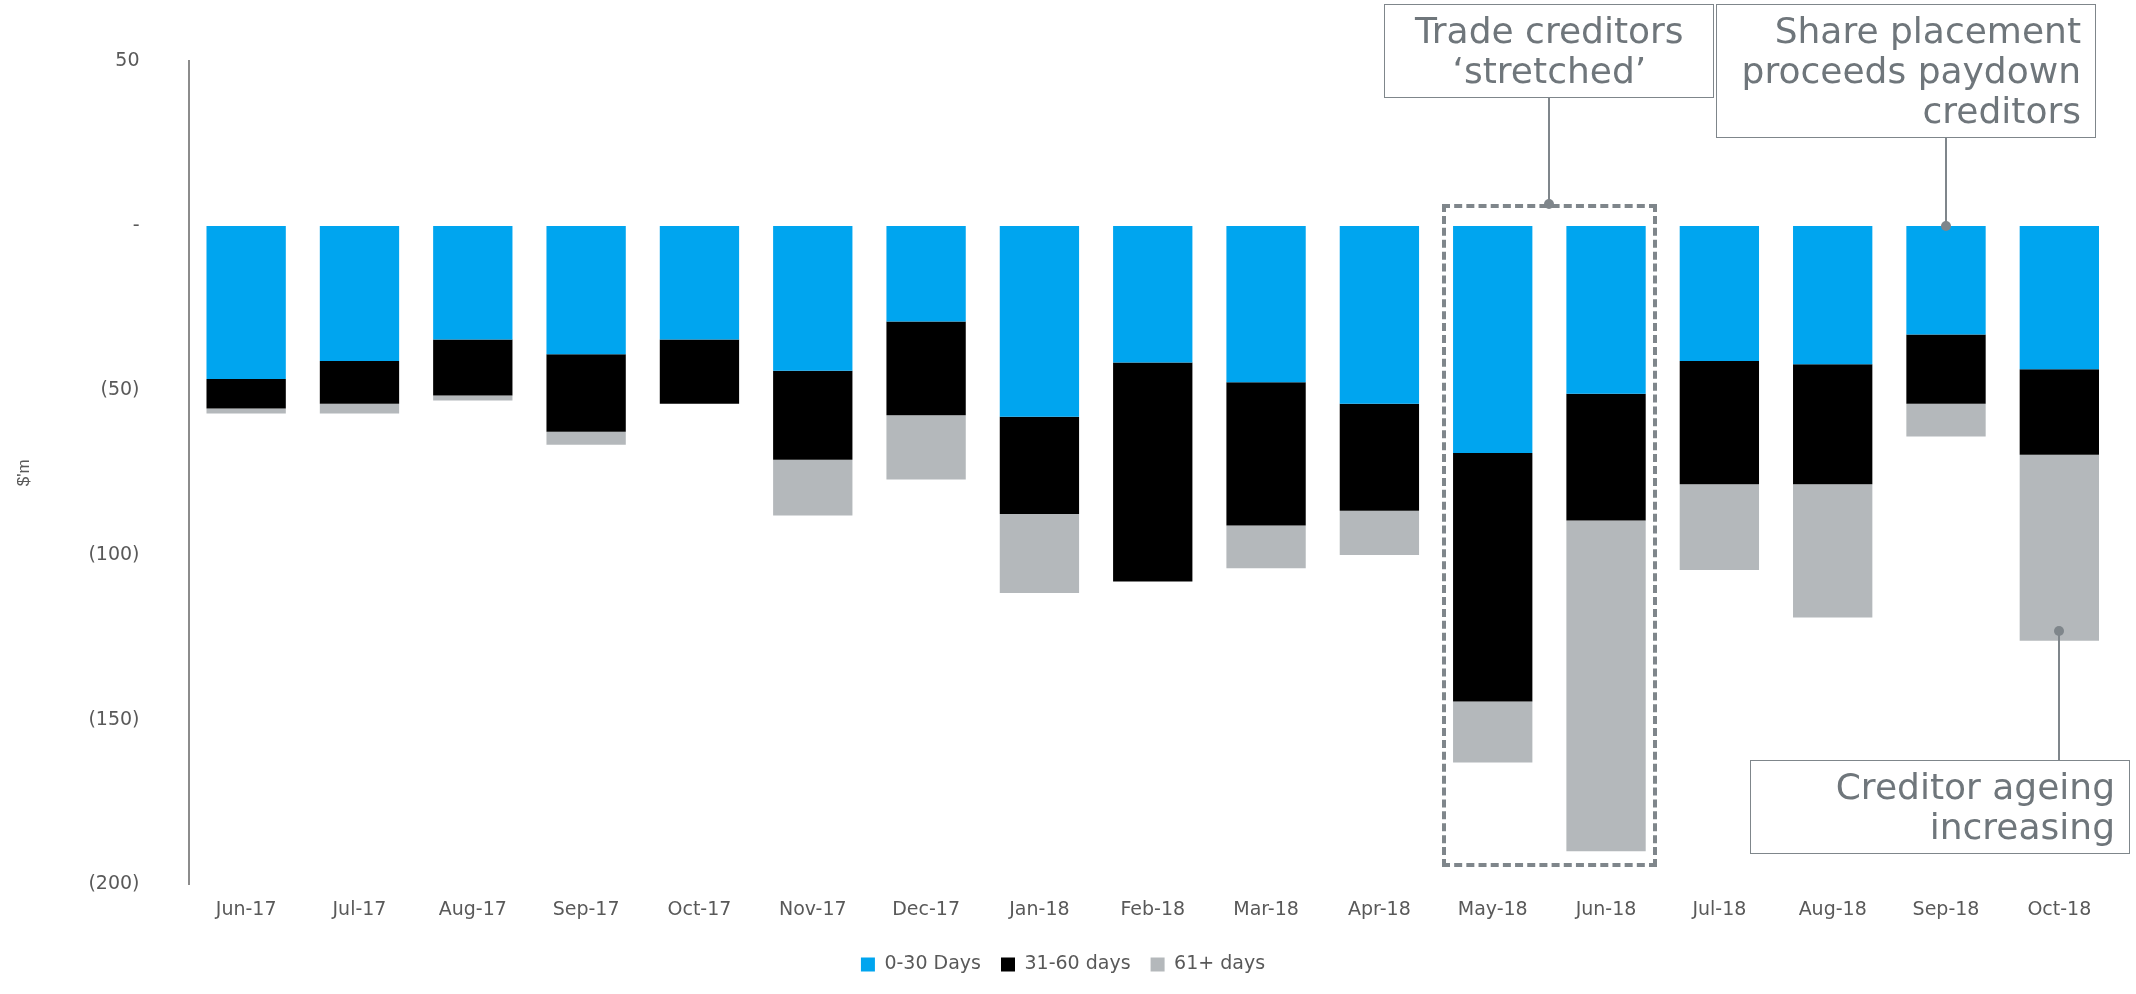 The height and width of the screenshot is (994, 2136). I want to click on y-tick-label: (200), so click(114, 882).